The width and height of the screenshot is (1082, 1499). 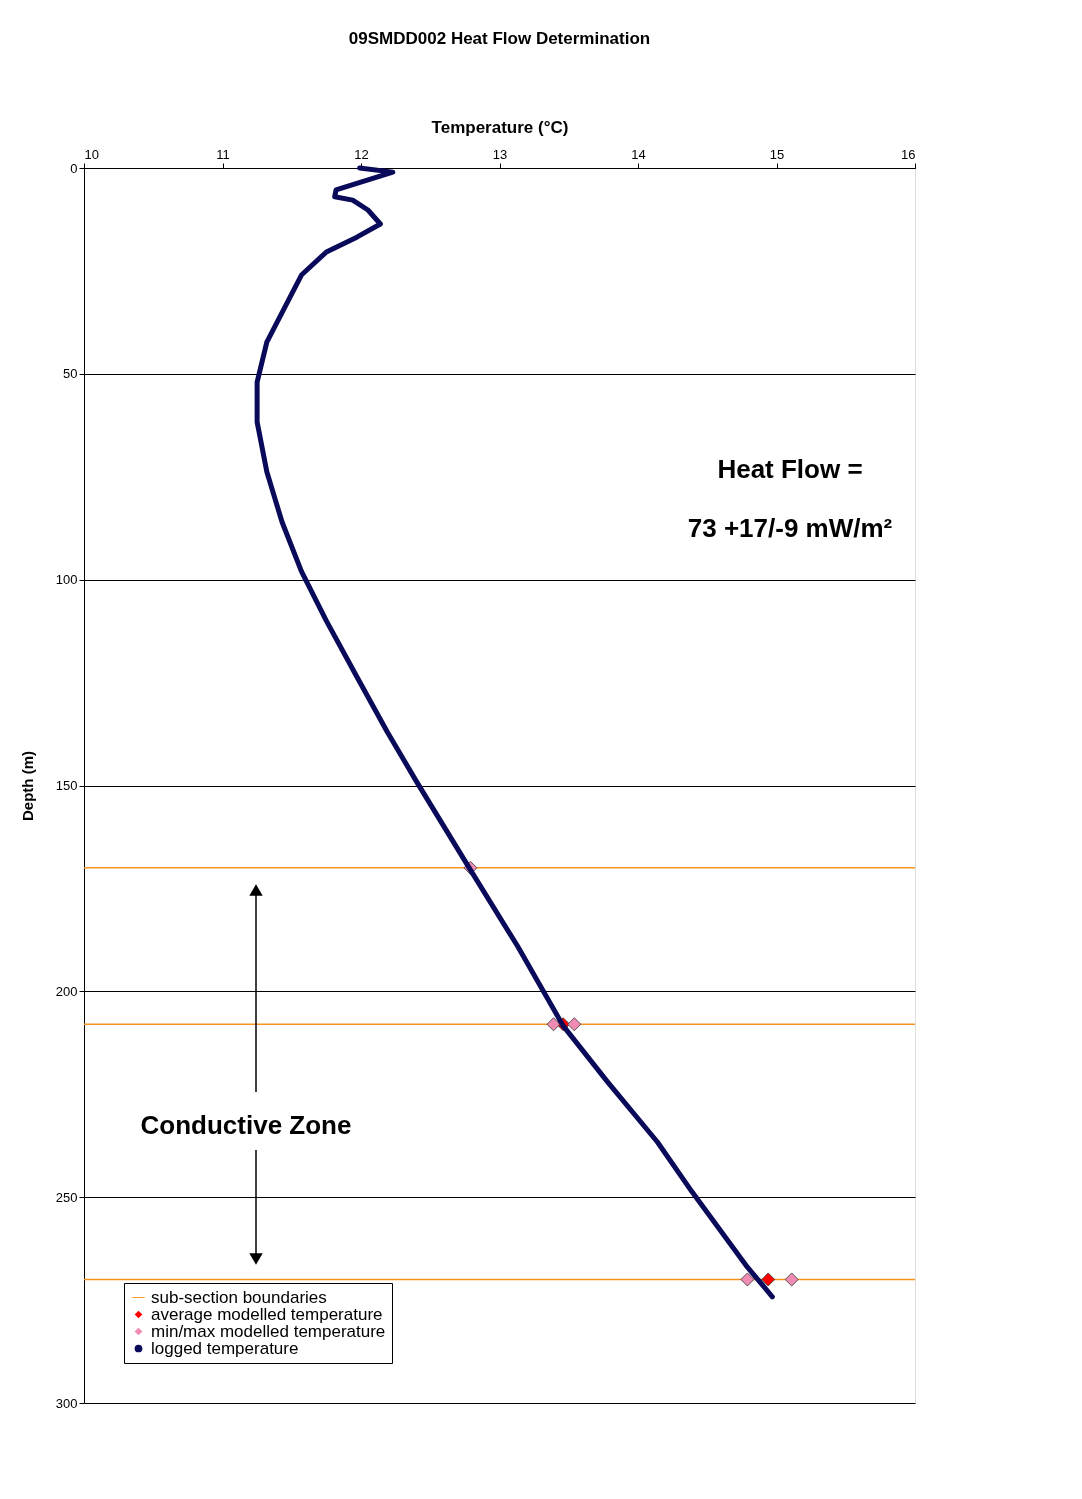 I want to click on x-tick-label: 12, so click(x=361, y=154).